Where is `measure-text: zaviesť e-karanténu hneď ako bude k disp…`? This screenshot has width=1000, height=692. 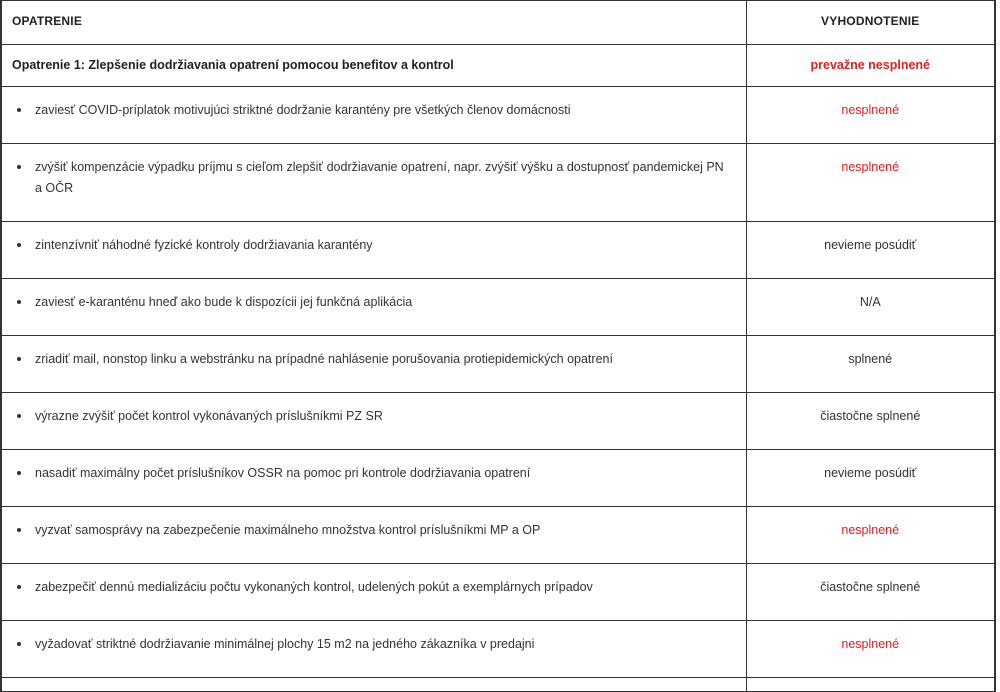 measure-text: zaviesť e-karanténu hneď ako bude k disp… is located at coordinates (224, 302).